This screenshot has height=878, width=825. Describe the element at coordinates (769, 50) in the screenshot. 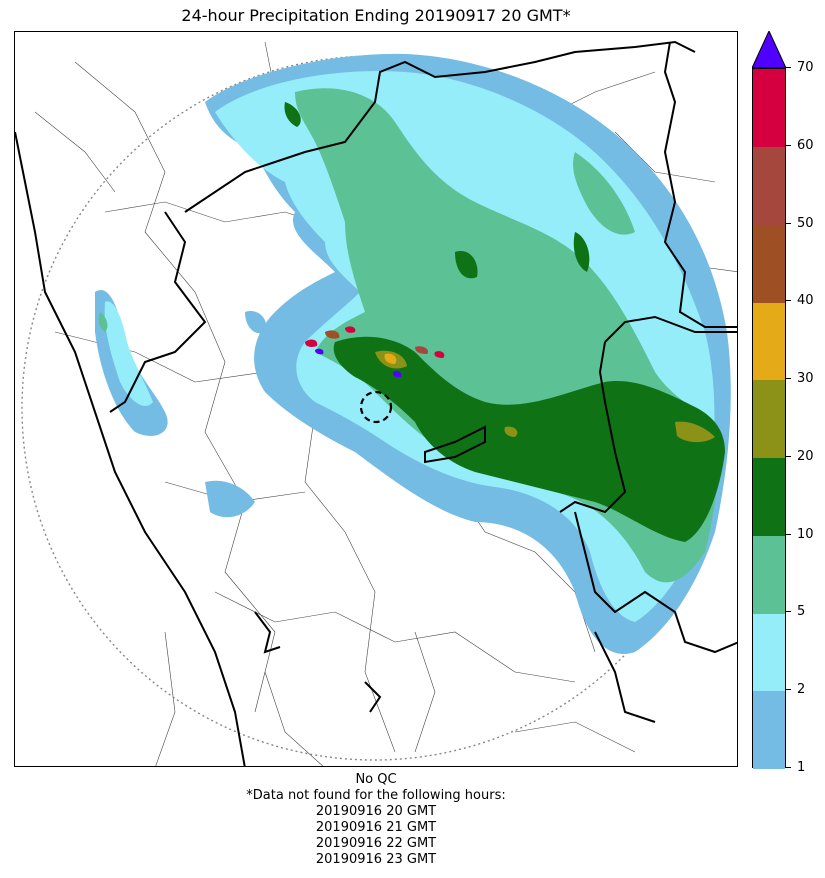

I see `colorbar-extend-triangle` at that location.